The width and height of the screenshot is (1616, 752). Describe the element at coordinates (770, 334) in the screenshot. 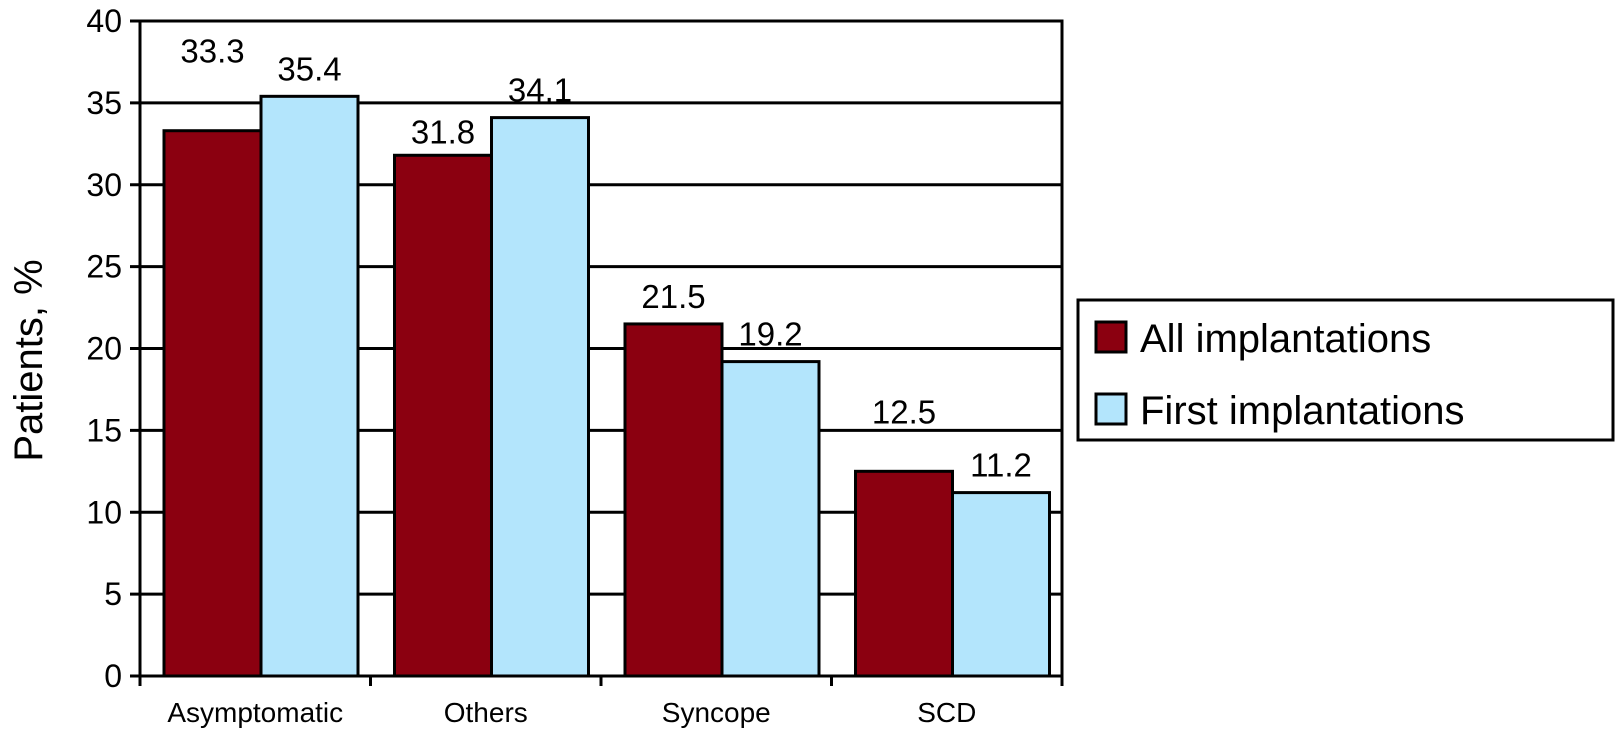

I see `data-label: 19.2` at that location.